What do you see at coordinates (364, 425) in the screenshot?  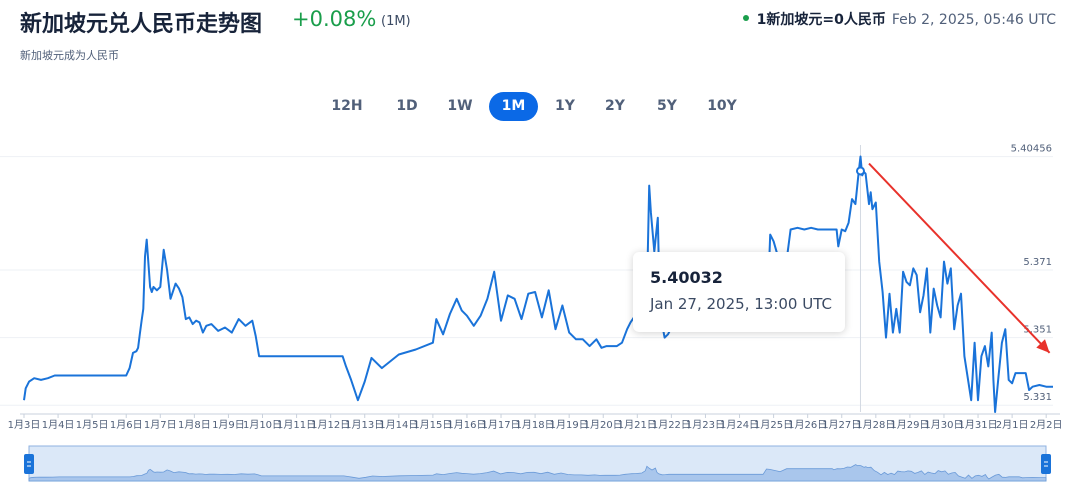 I see `x-tick-label: 1月13日` at bounding box center [364, 425].